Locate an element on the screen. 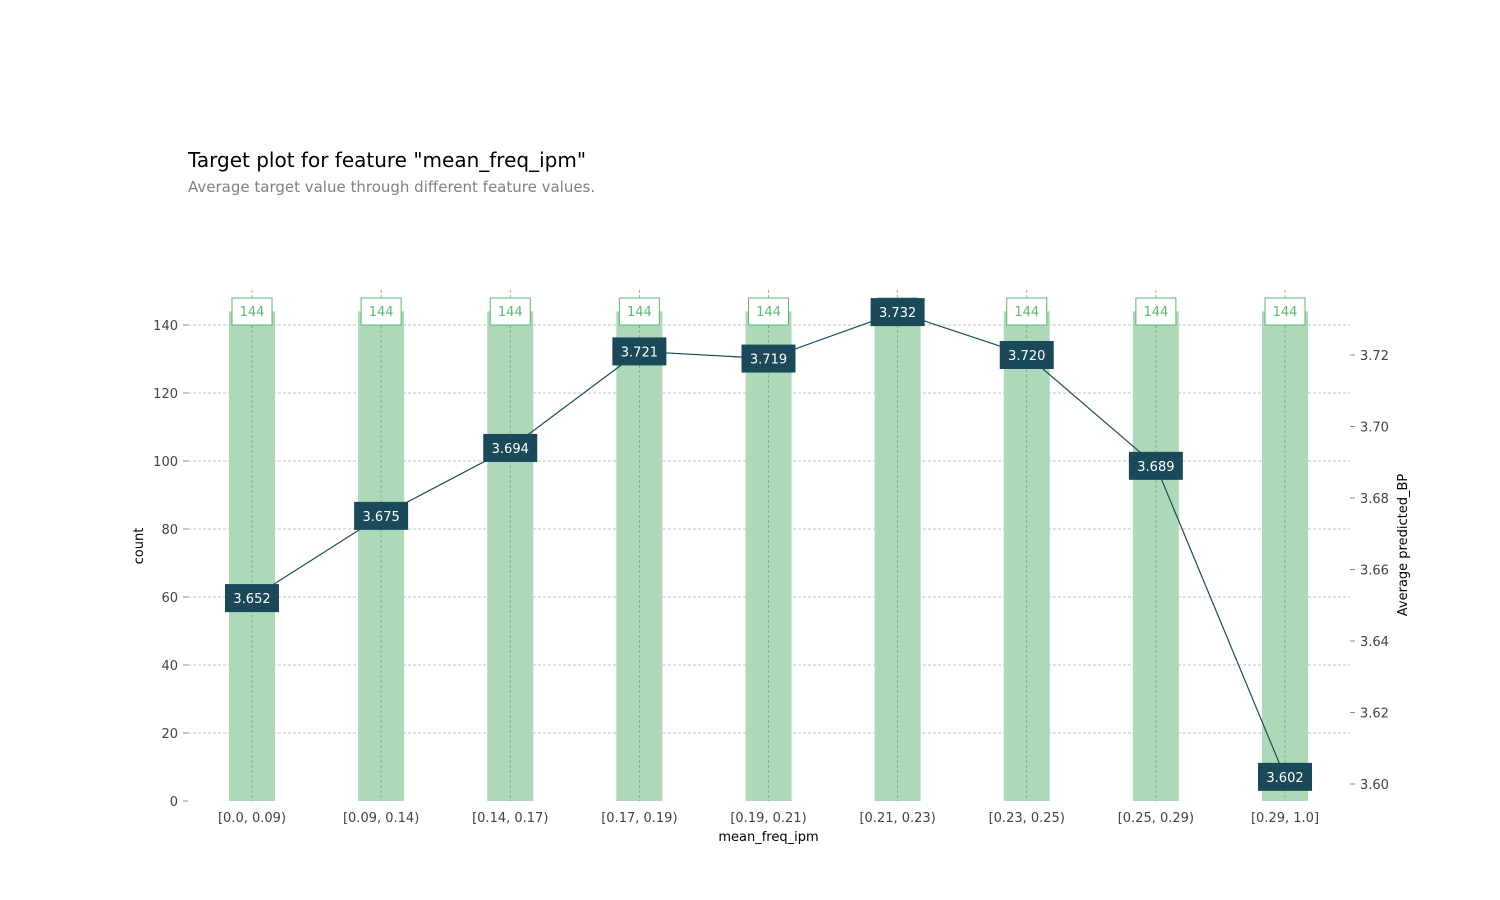 The image size is (1500, 900). x-tick-label: [0.17, 0.19) is located at coordinates (639, 818).